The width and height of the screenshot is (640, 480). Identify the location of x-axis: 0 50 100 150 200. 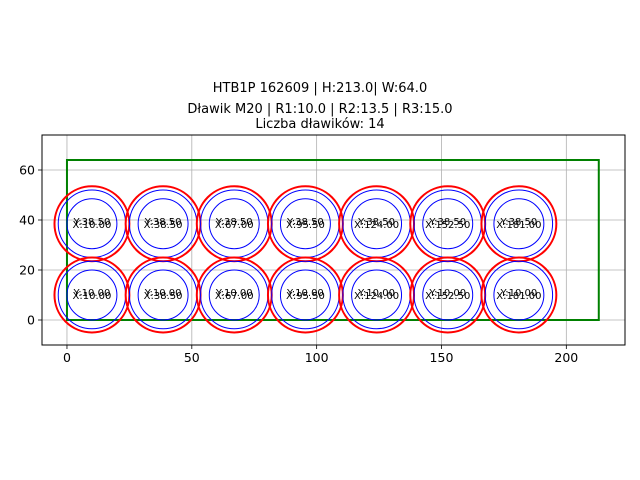
(320, 355).